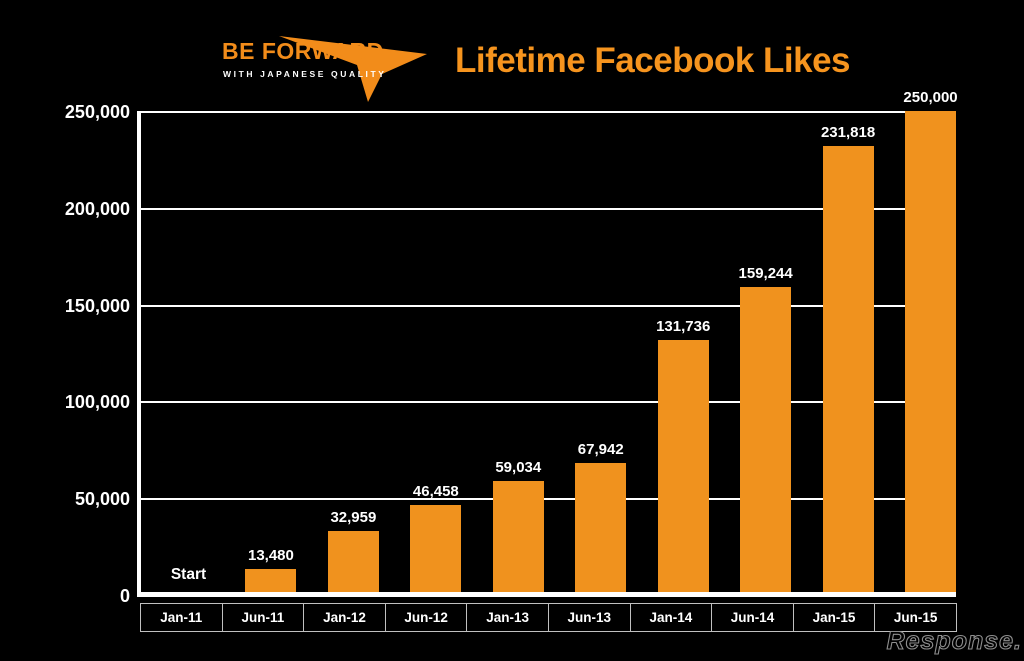 The width and height of the screenshot is (1024, 661). What do you see at coordinates (546, 594) in the screenshot?
I see `x-axis-line` at bounding box center [546, 594].